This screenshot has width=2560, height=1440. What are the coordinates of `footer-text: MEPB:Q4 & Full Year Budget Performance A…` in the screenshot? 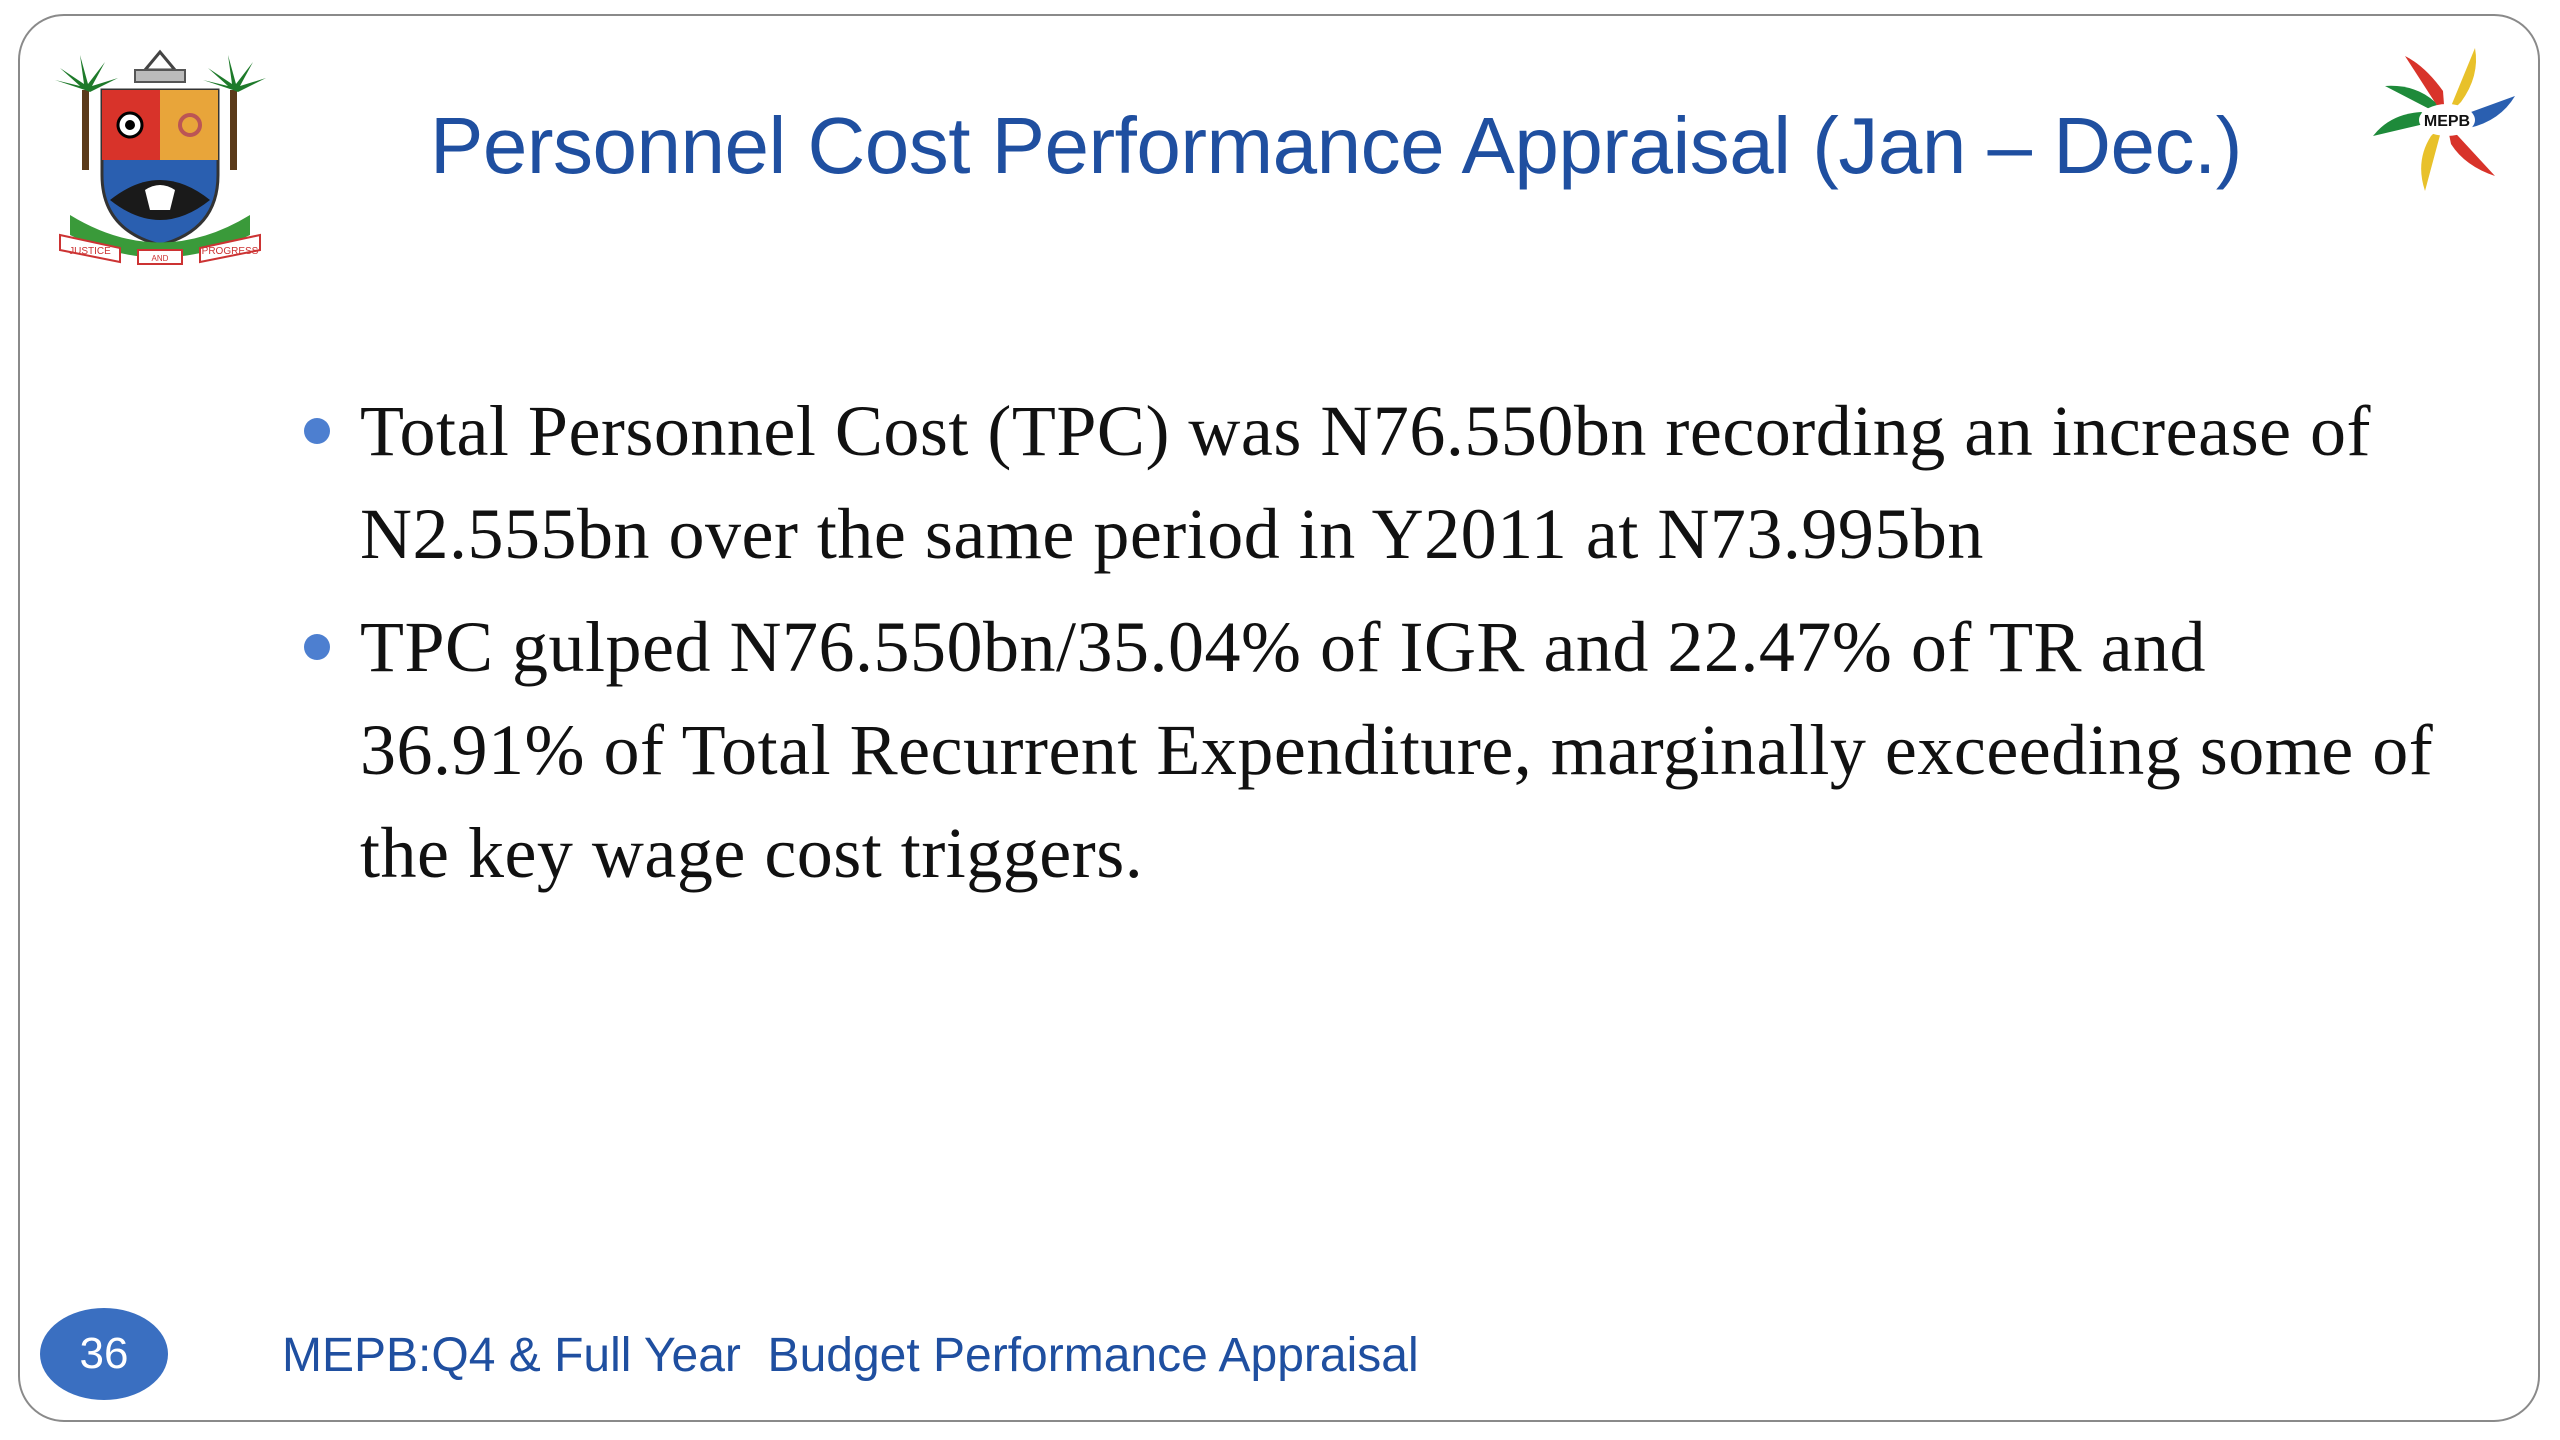 It's located at (850, 1355).